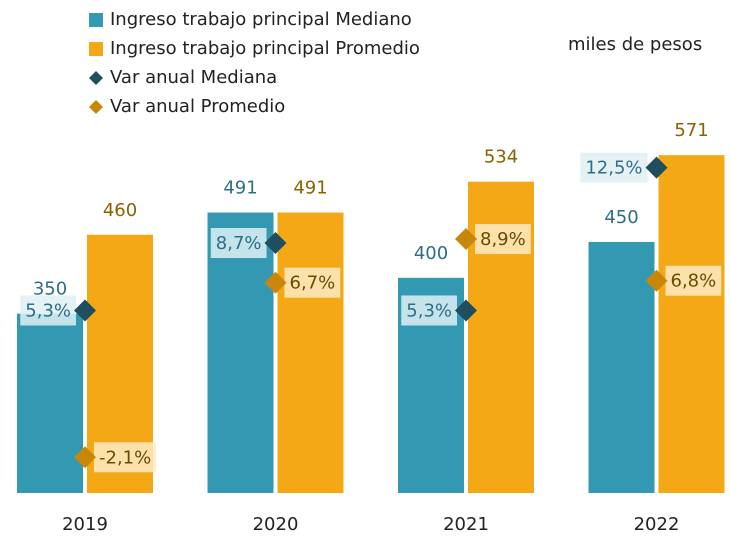  I want to click on point-value-label: 12,5%, so click(613, 168).